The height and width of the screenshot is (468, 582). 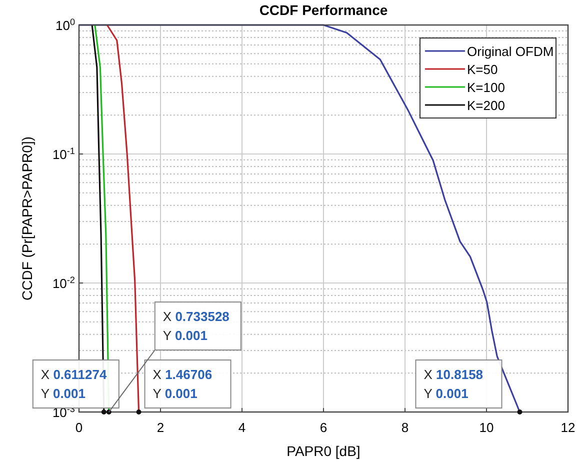 I want to click on x-tick-label: 0, so click(x=79, y=427).